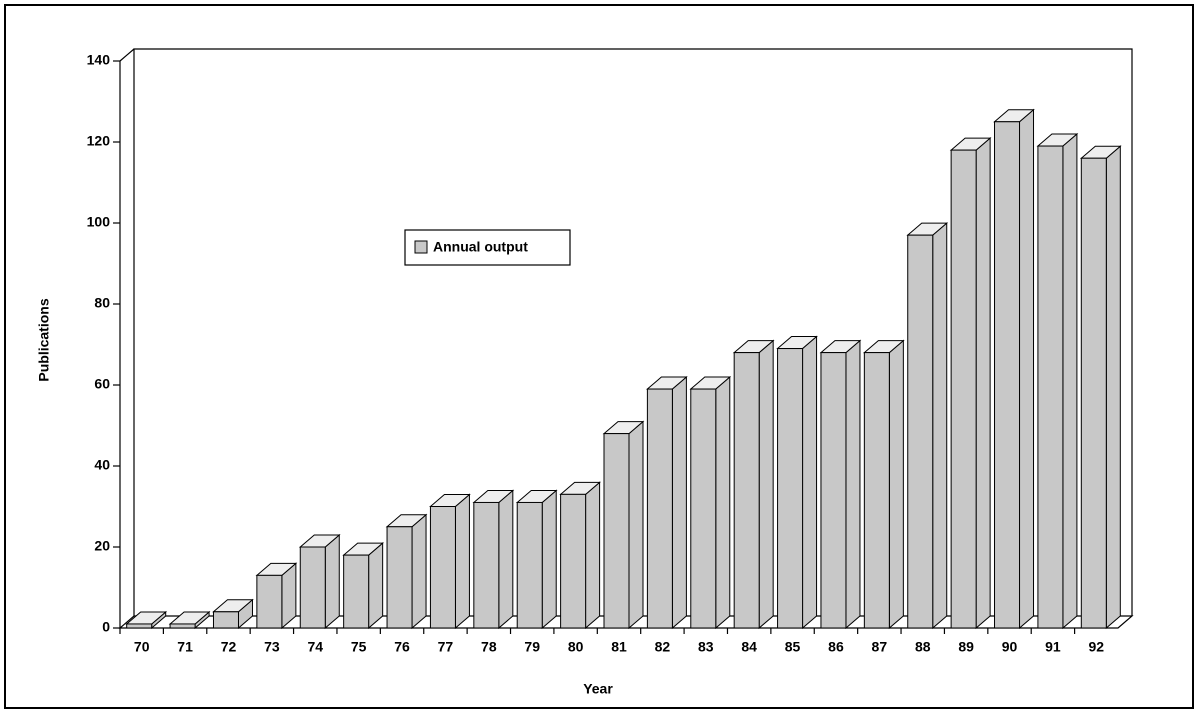 The height and width of the screenshot is (713, 1199). Describe the element at coordinates (127, 55) in the screenshot. I see `axis-corner` at that location.